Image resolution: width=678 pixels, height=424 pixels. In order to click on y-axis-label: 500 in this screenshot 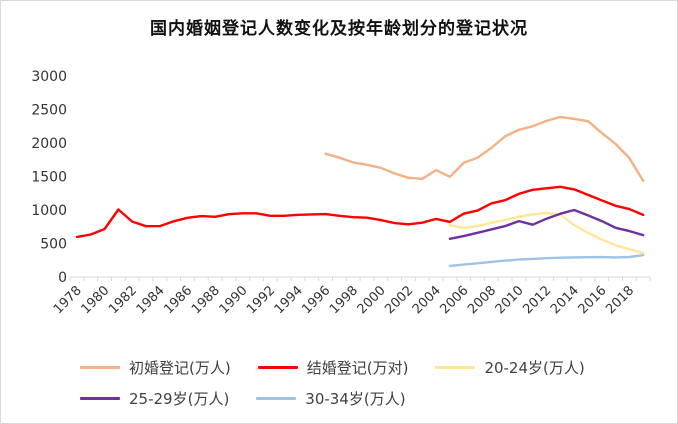, I will do `click(53, 245)`.